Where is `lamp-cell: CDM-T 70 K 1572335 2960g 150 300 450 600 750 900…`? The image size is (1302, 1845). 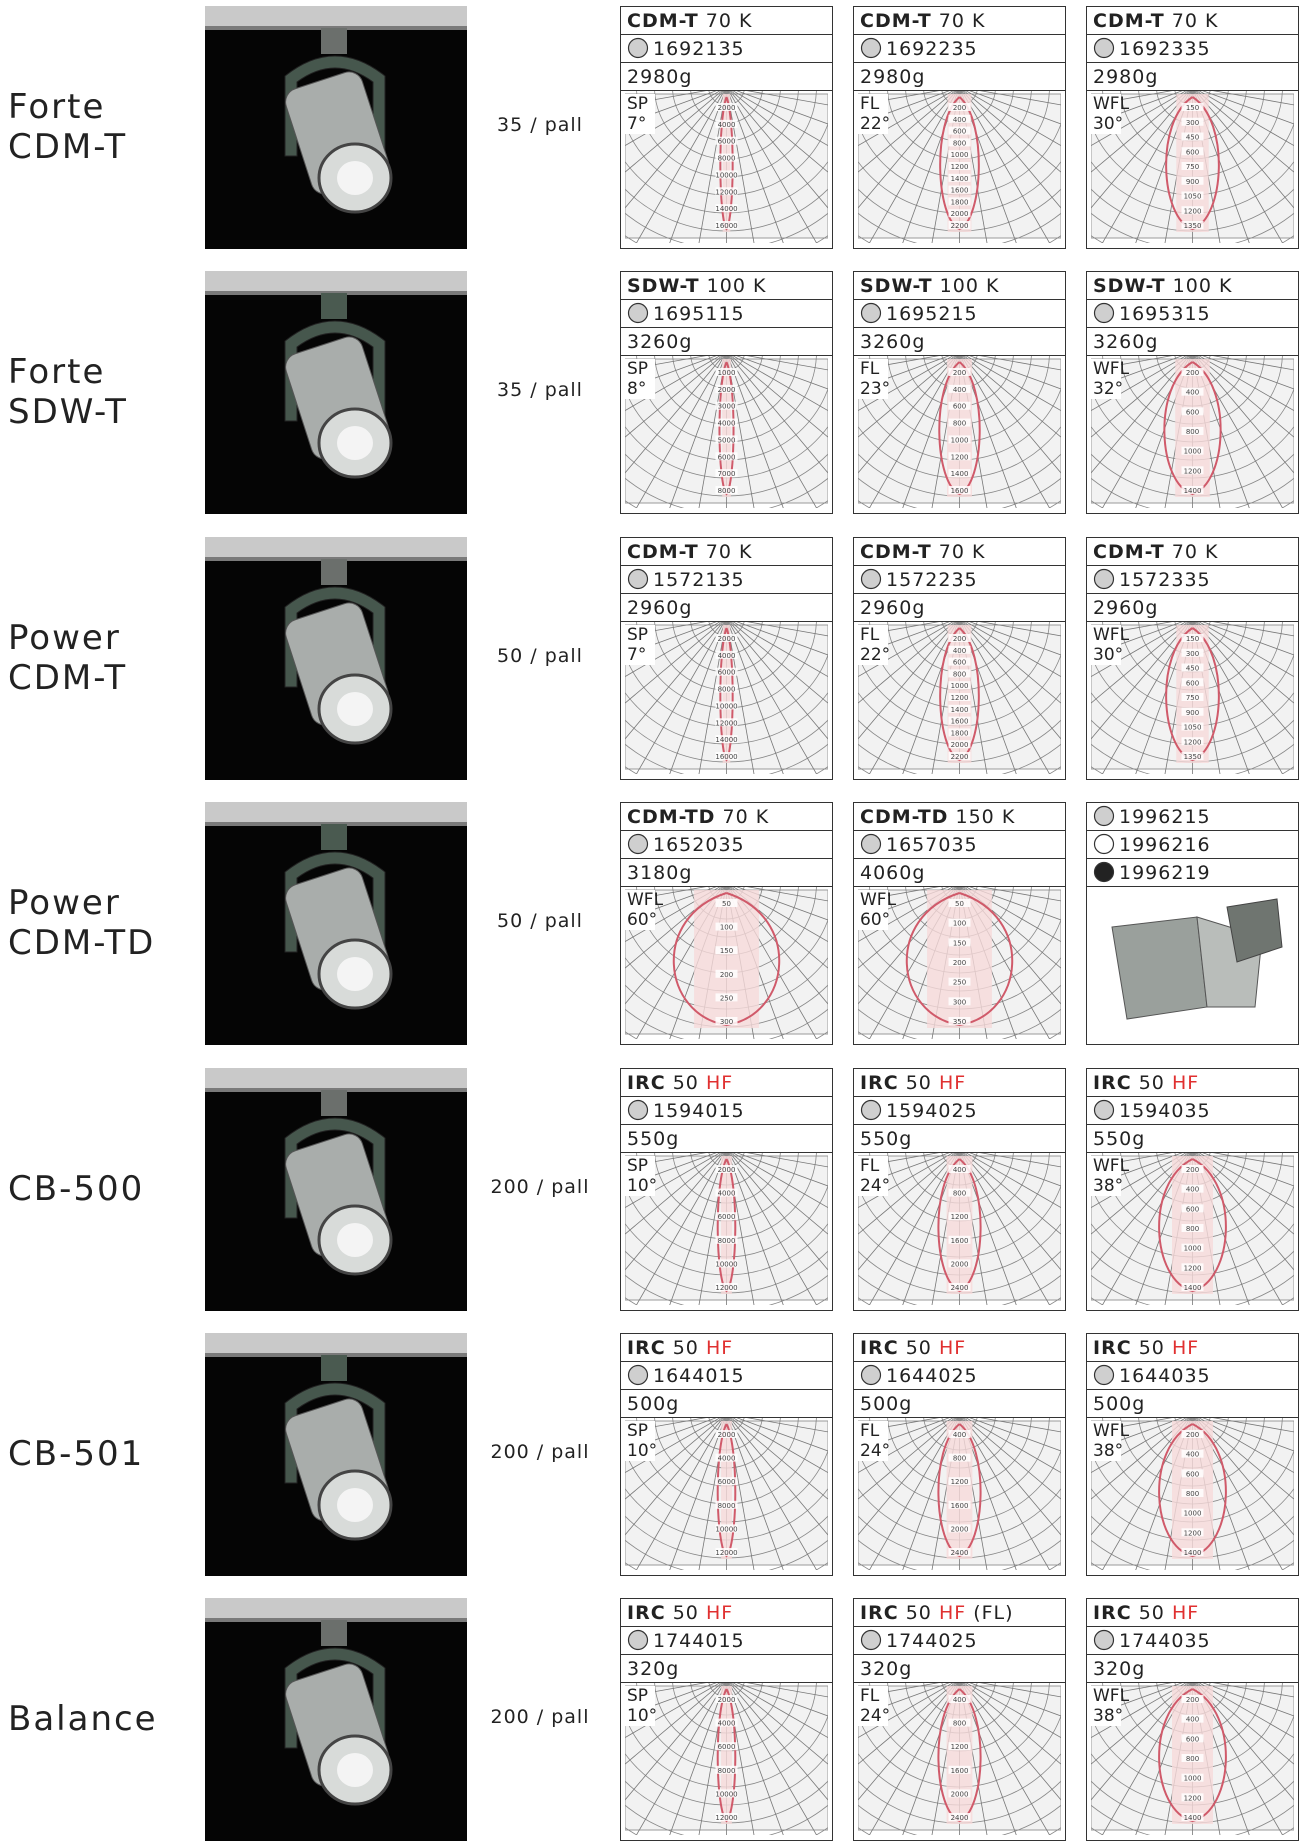
lamp-cell: CDM-T 70 K 1572335 2960g 150 300 450 600 750 900… is located at coordinates (1192, 658).